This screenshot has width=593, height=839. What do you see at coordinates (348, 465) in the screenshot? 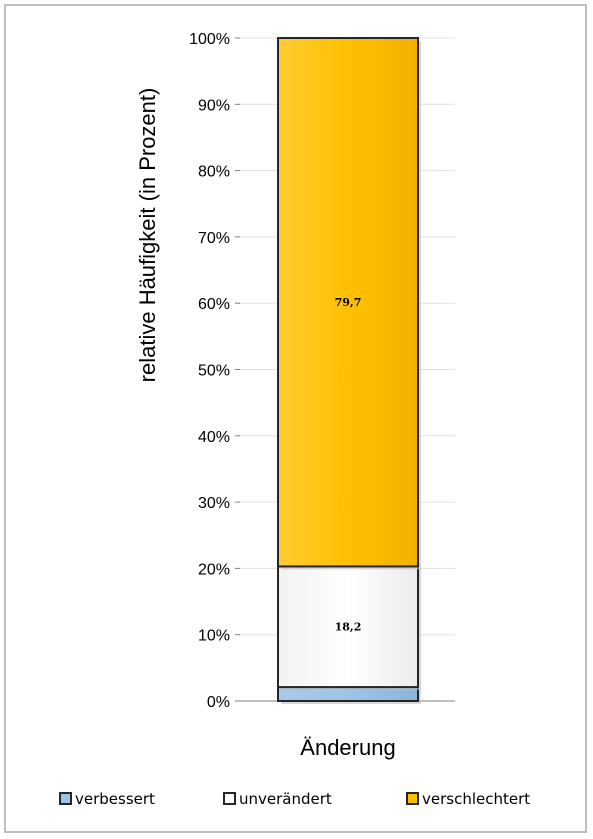
I see `data-labels: 18,2 79,7` at bounding box center [348, 465].